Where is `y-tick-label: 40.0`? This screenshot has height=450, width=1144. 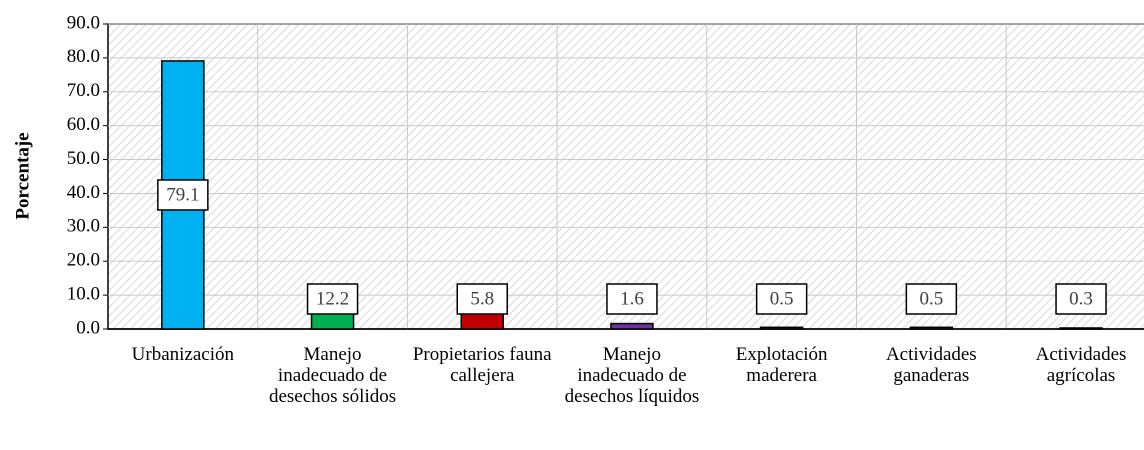
y-tick-label: 40.0 is located at coordinates (83, 192).